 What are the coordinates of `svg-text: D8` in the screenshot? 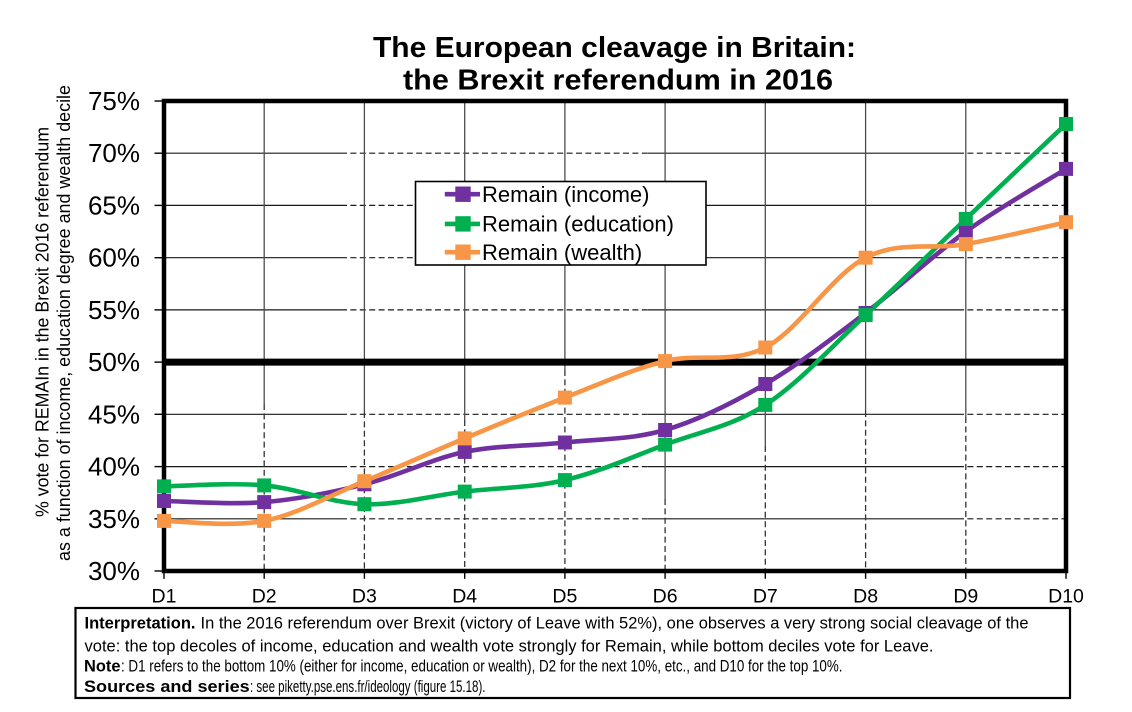 It's located at (865, 597).